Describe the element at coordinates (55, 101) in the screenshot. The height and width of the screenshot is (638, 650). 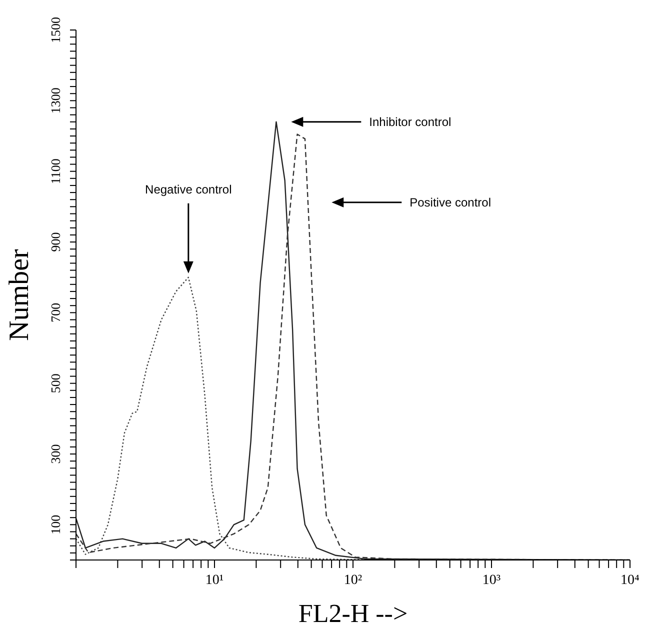
I see `y-tick-label: 1300` at that location.